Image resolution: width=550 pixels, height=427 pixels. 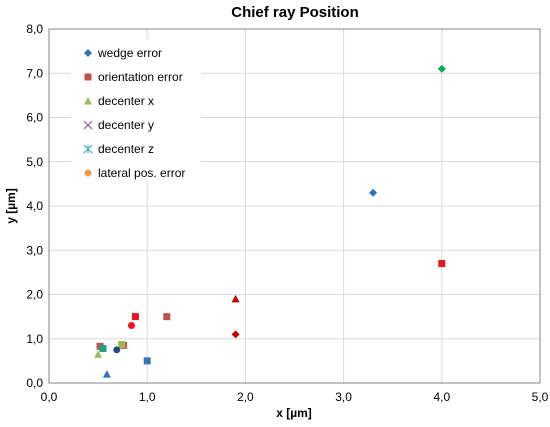 What do you see at coordinates (34, 295) in the screenshot?
I see `y-tick-label: 2,0` at bounding box center [34, 295].